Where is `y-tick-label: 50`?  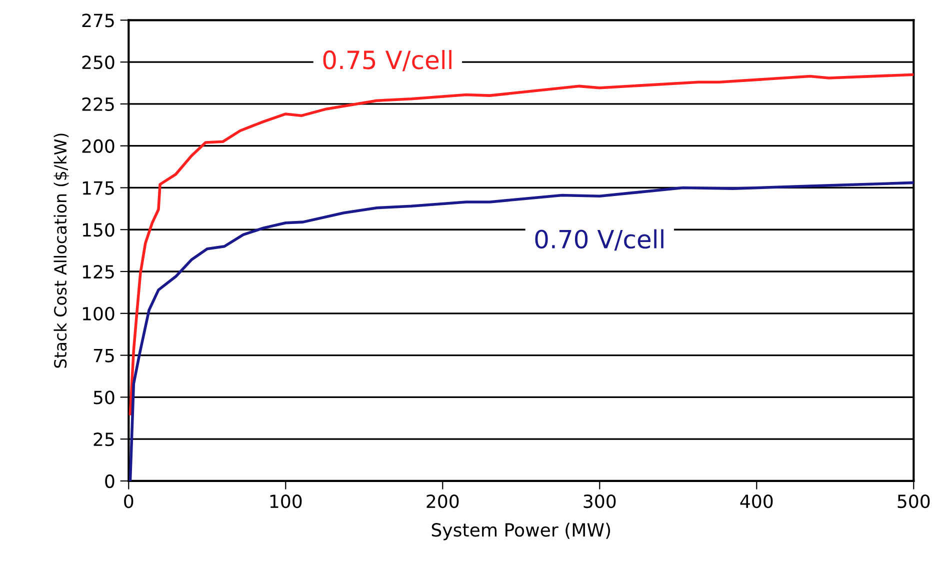
y-tick-label: 50 is located at coordinates (104, 397).